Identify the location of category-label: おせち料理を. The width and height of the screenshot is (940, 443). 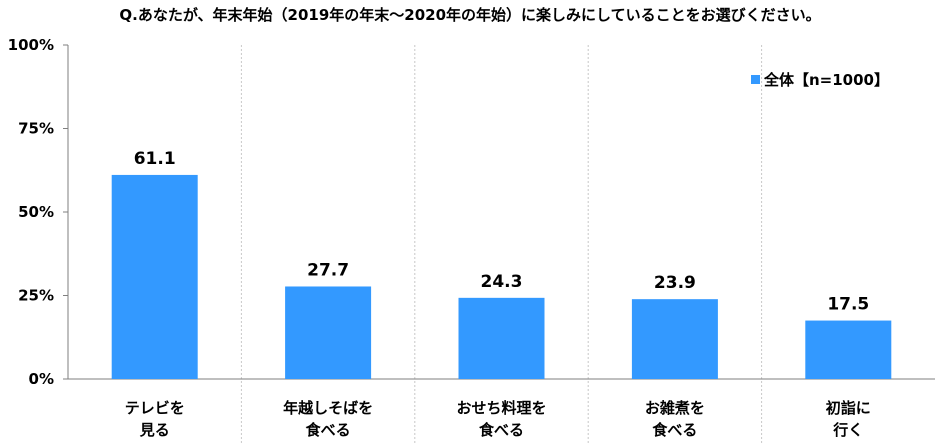
(501, 408).